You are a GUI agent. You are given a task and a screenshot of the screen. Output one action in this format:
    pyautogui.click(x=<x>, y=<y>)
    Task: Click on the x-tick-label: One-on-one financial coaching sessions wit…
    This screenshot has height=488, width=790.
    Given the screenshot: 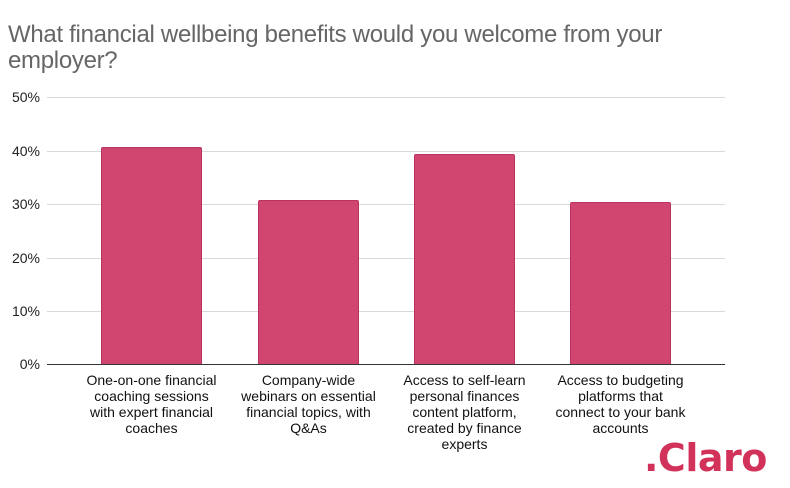 What is the action you would take?
    pyautogui.click(x=151, y=404)
    